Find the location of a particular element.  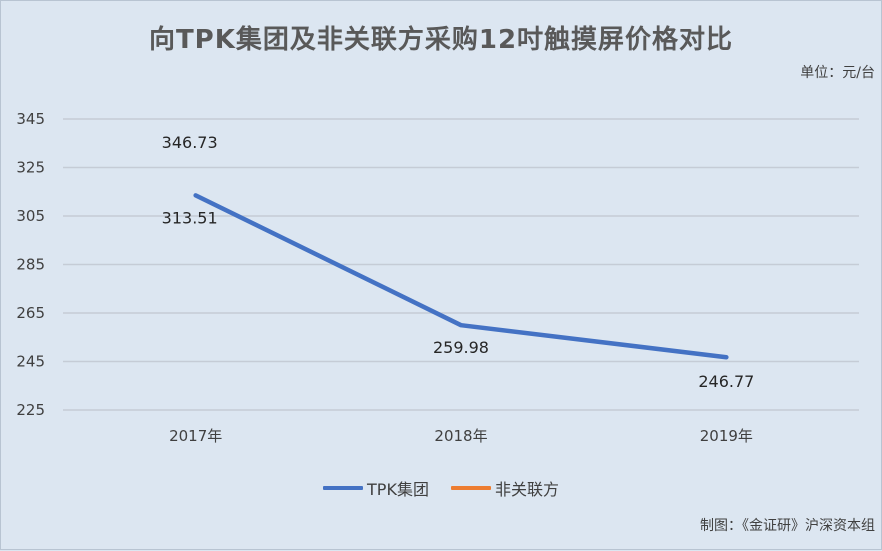

y-tick-label: 225 is located at coordinates (30, 410).